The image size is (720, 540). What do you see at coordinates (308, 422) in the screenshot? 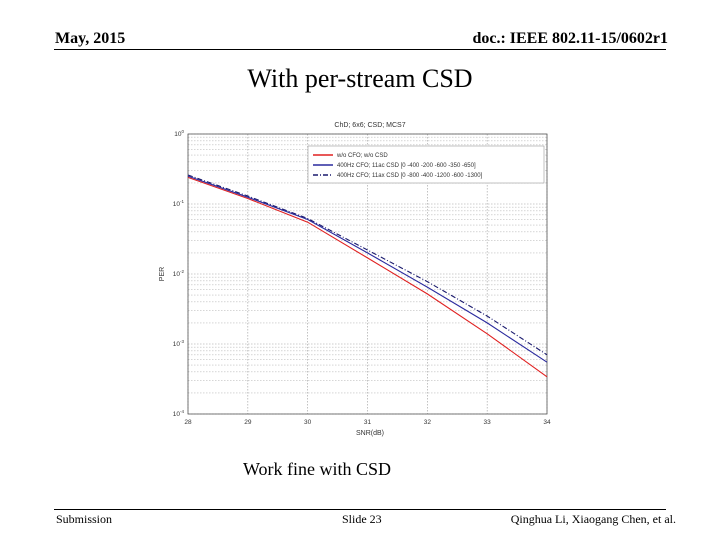
I see `x-tick-label: 30` at bounding box center [308, 422].